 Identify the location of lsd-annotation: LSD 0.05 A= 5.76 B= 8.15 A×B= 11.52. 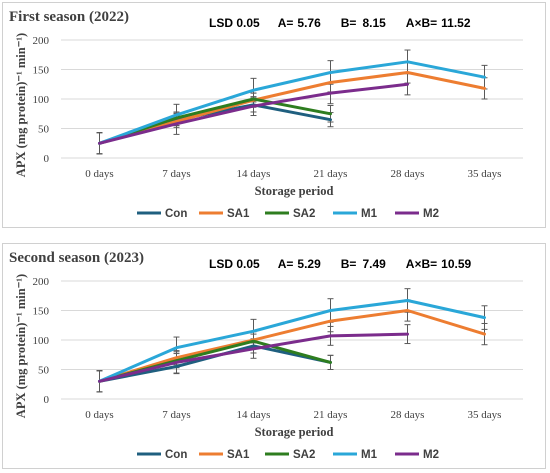
(340, 23).